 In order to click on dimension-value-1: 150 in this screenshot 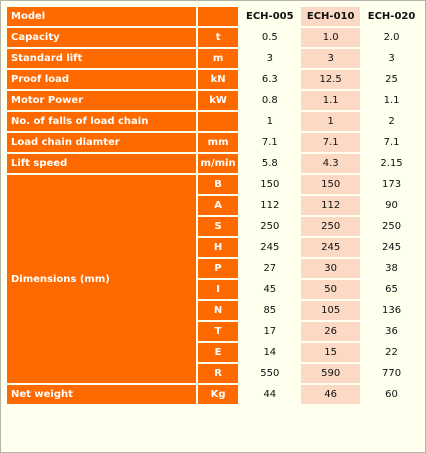, I will do `click(270, 184)`.